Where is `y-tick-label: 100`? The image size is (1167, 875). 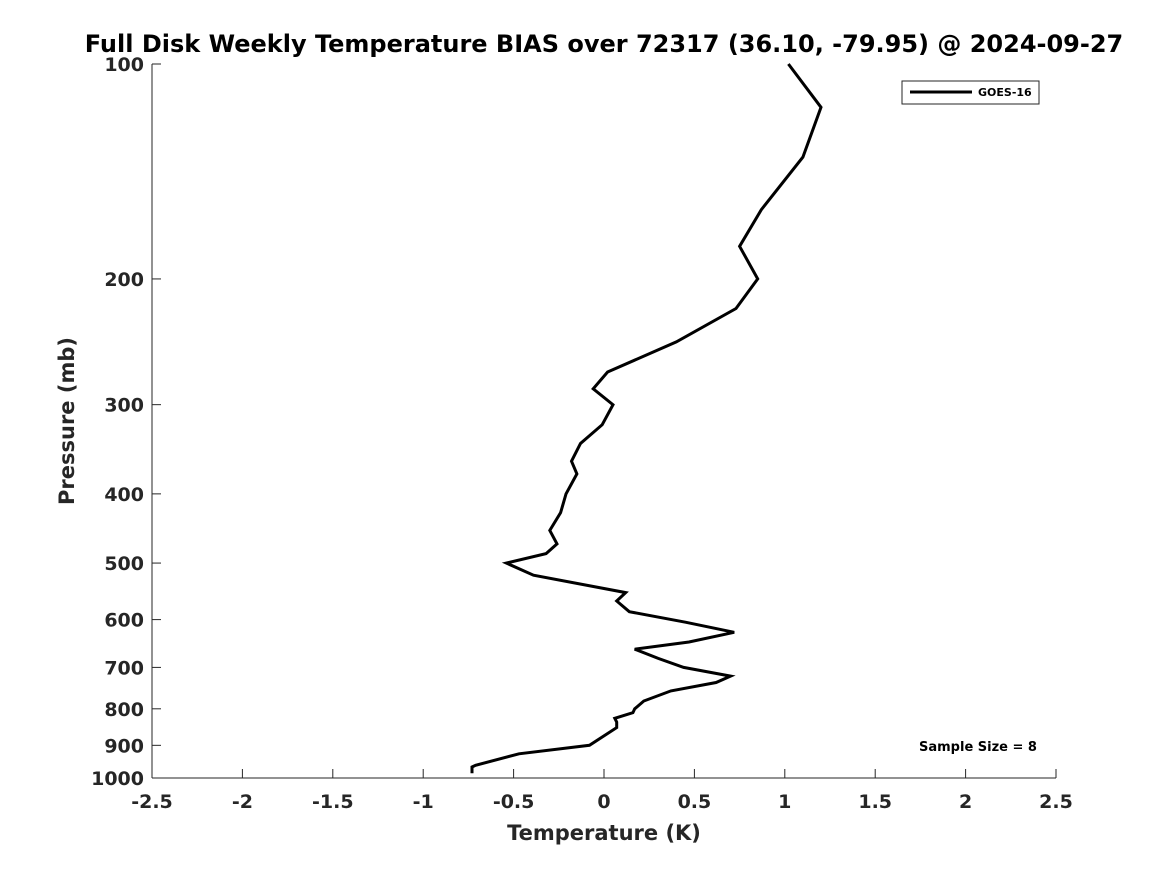 y-tick-label: 100 is located at coordinates (124, 65).